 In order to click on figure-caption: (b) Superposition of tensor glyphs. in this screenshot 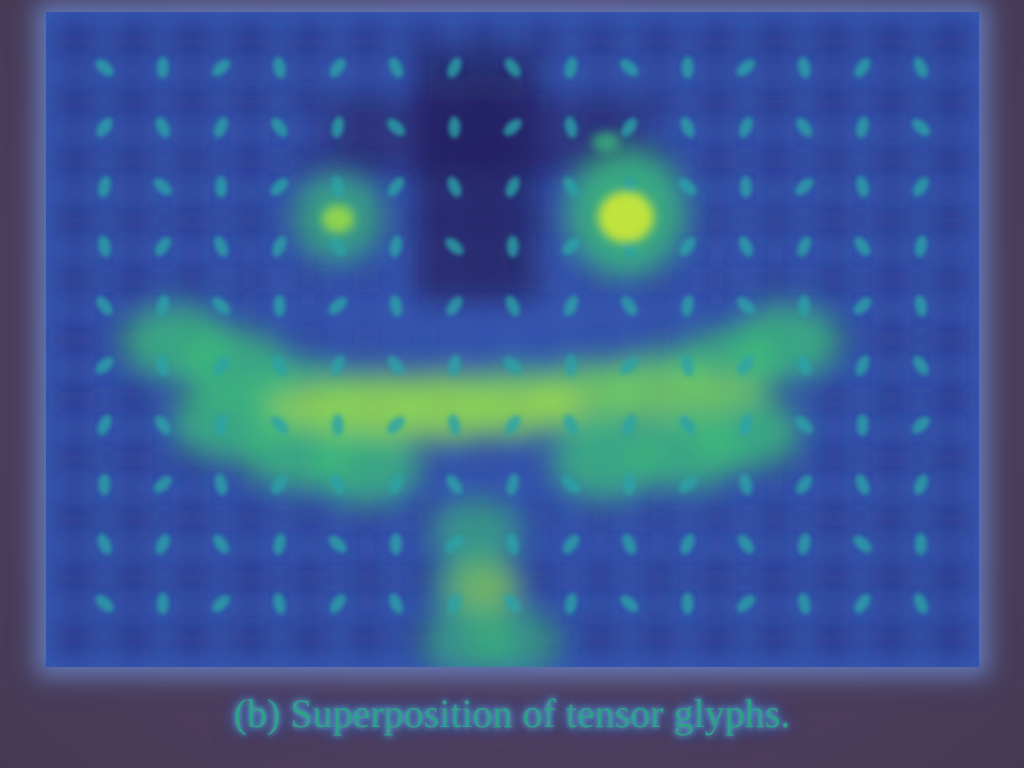, I will do `click(512, 713)`.